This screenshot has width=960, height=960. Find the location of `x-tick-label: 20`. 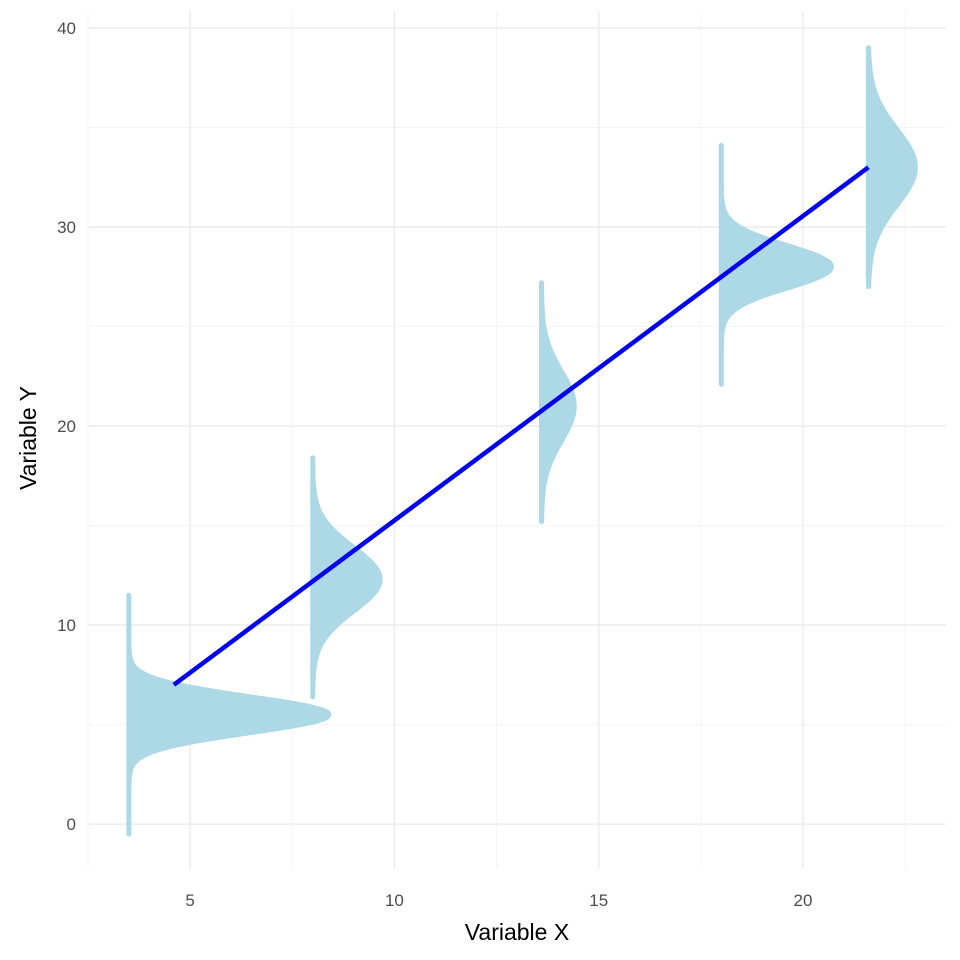

x-tick-label: 20 is located at coordinates (803, 900).